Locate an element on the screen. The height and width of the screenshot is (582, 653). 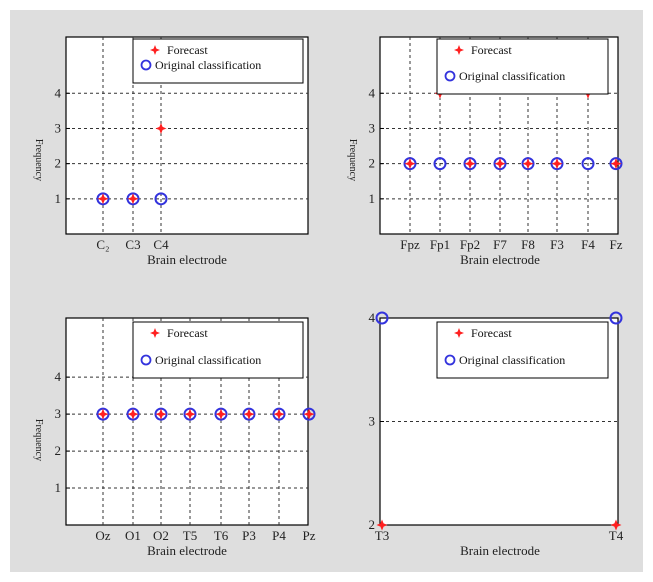
x-tick-label: T6 is located at coordinates (221, 535).